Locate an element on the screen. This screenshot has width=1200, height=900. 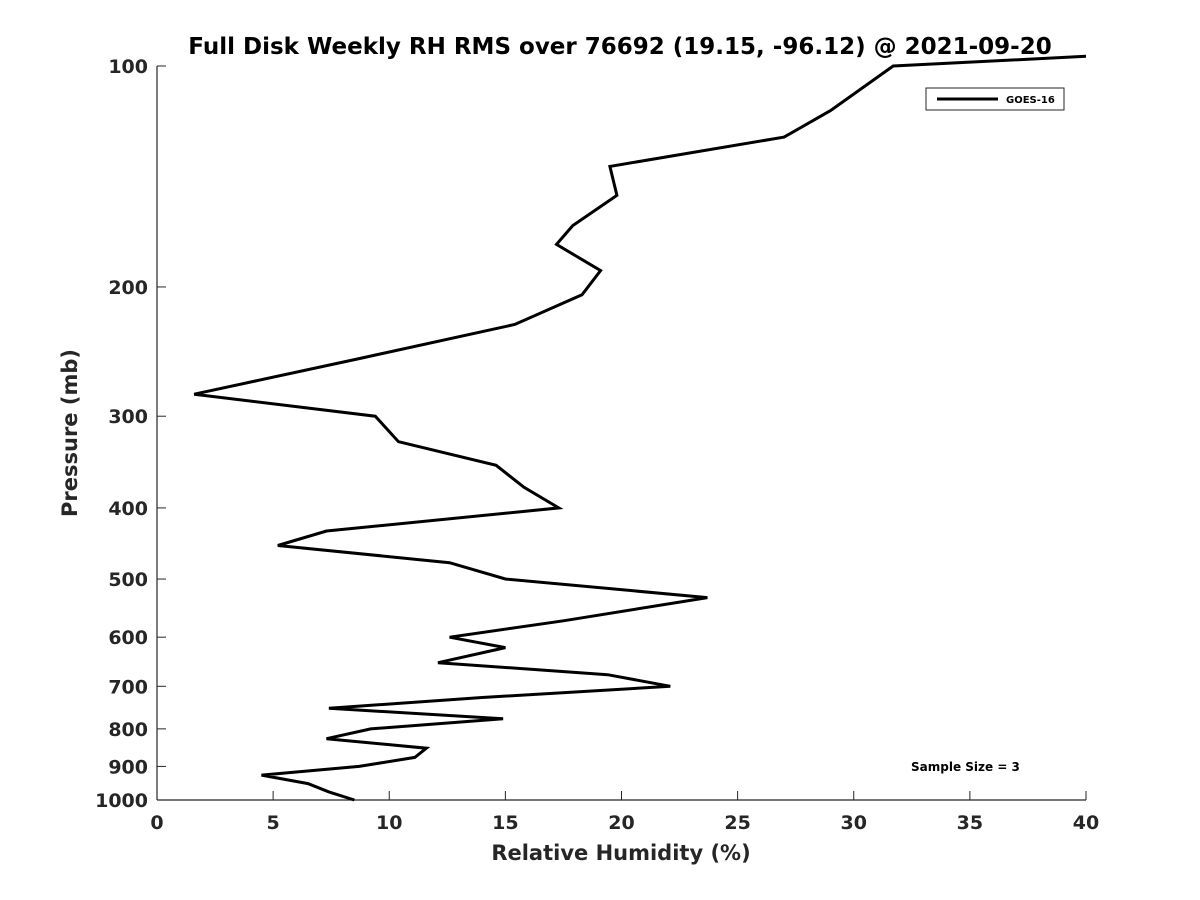
y-tick-label: 1000 is located at coordinates (121, 801).